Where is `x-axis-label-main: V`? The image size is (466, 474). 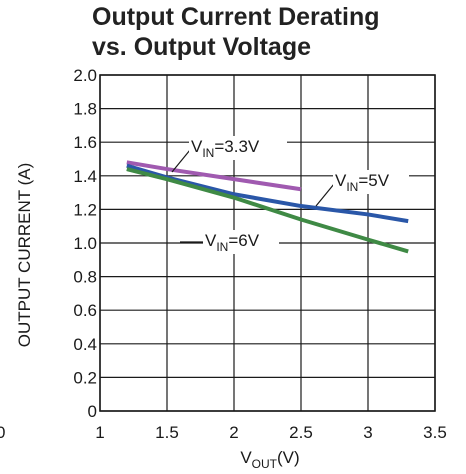 x-axis-label-main: V is located at coordinates (246, 457).